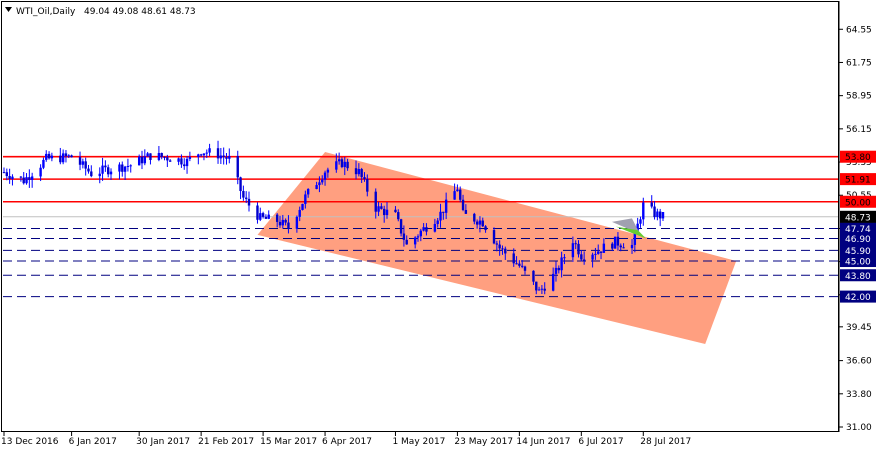 This screenshot has width=879, height=454. I want to click on time-tick-label: 6 Jan 2017, so click(93, 442).